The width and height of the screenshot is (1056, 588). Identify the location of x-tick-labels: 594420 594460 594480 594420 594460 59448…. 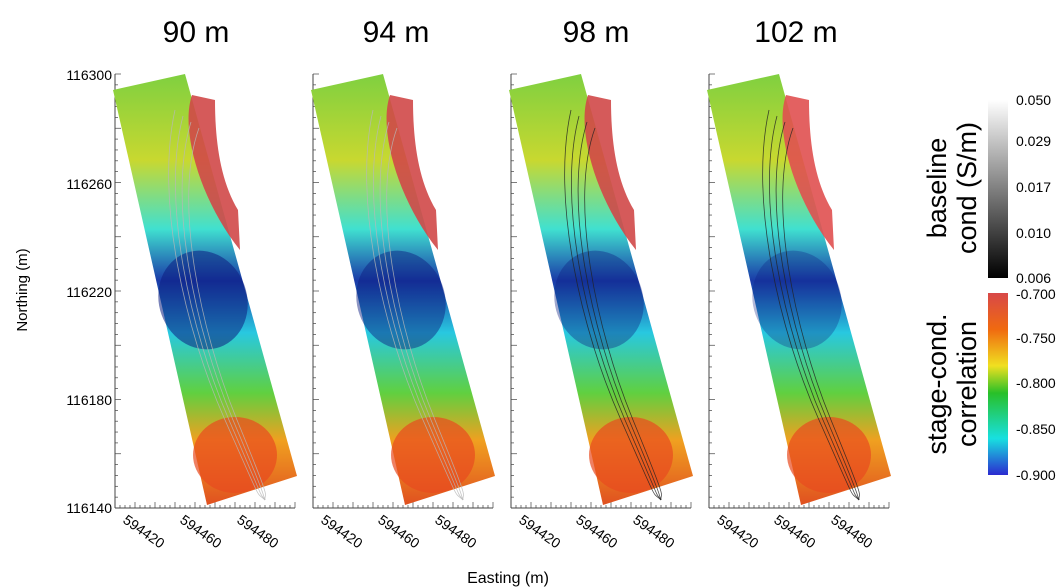
(498, 531).